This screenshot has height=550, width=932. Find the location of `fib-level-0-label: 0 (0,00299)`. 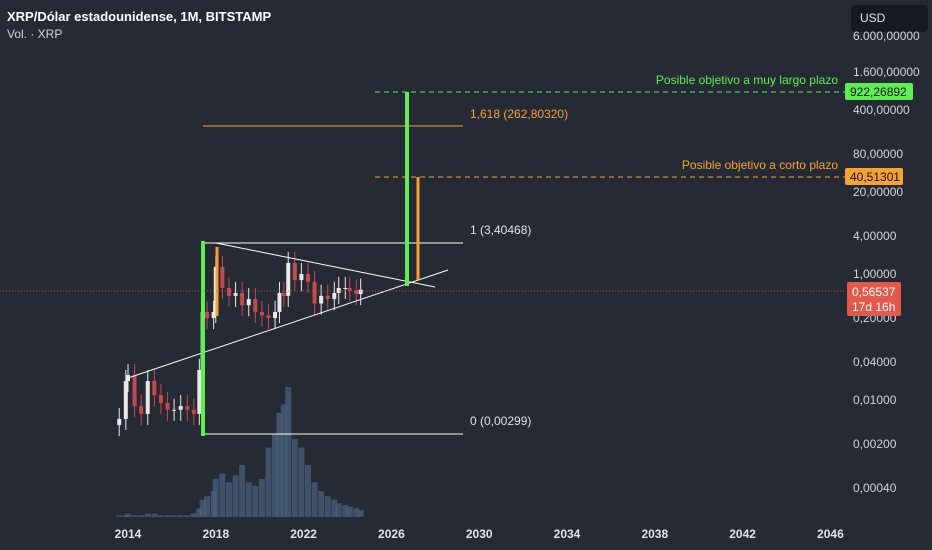

fib-level-0-label: 0 (0,00299) is located at coordinates (500, 421).